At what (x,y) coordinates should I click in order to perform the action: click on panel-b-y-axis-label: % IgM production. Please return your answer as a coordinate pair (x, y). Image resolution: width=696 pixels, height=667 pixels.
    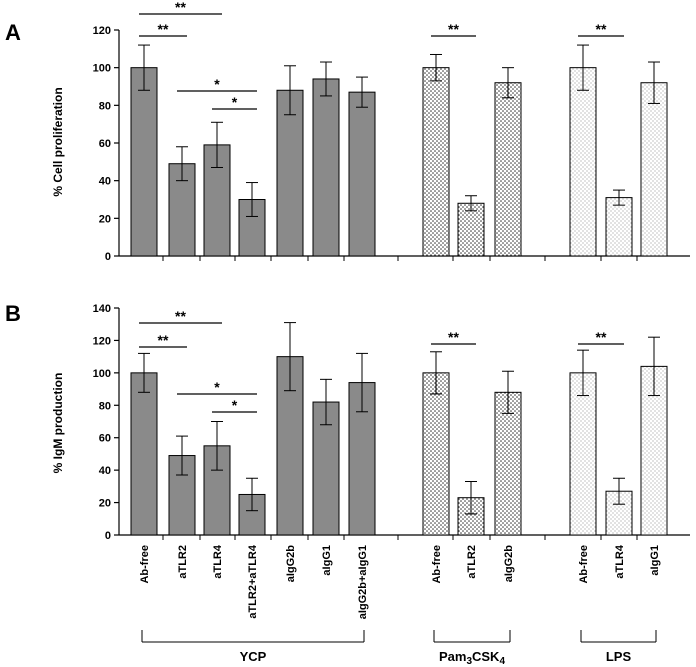
    Looking at the image, I should click on (58, 423).